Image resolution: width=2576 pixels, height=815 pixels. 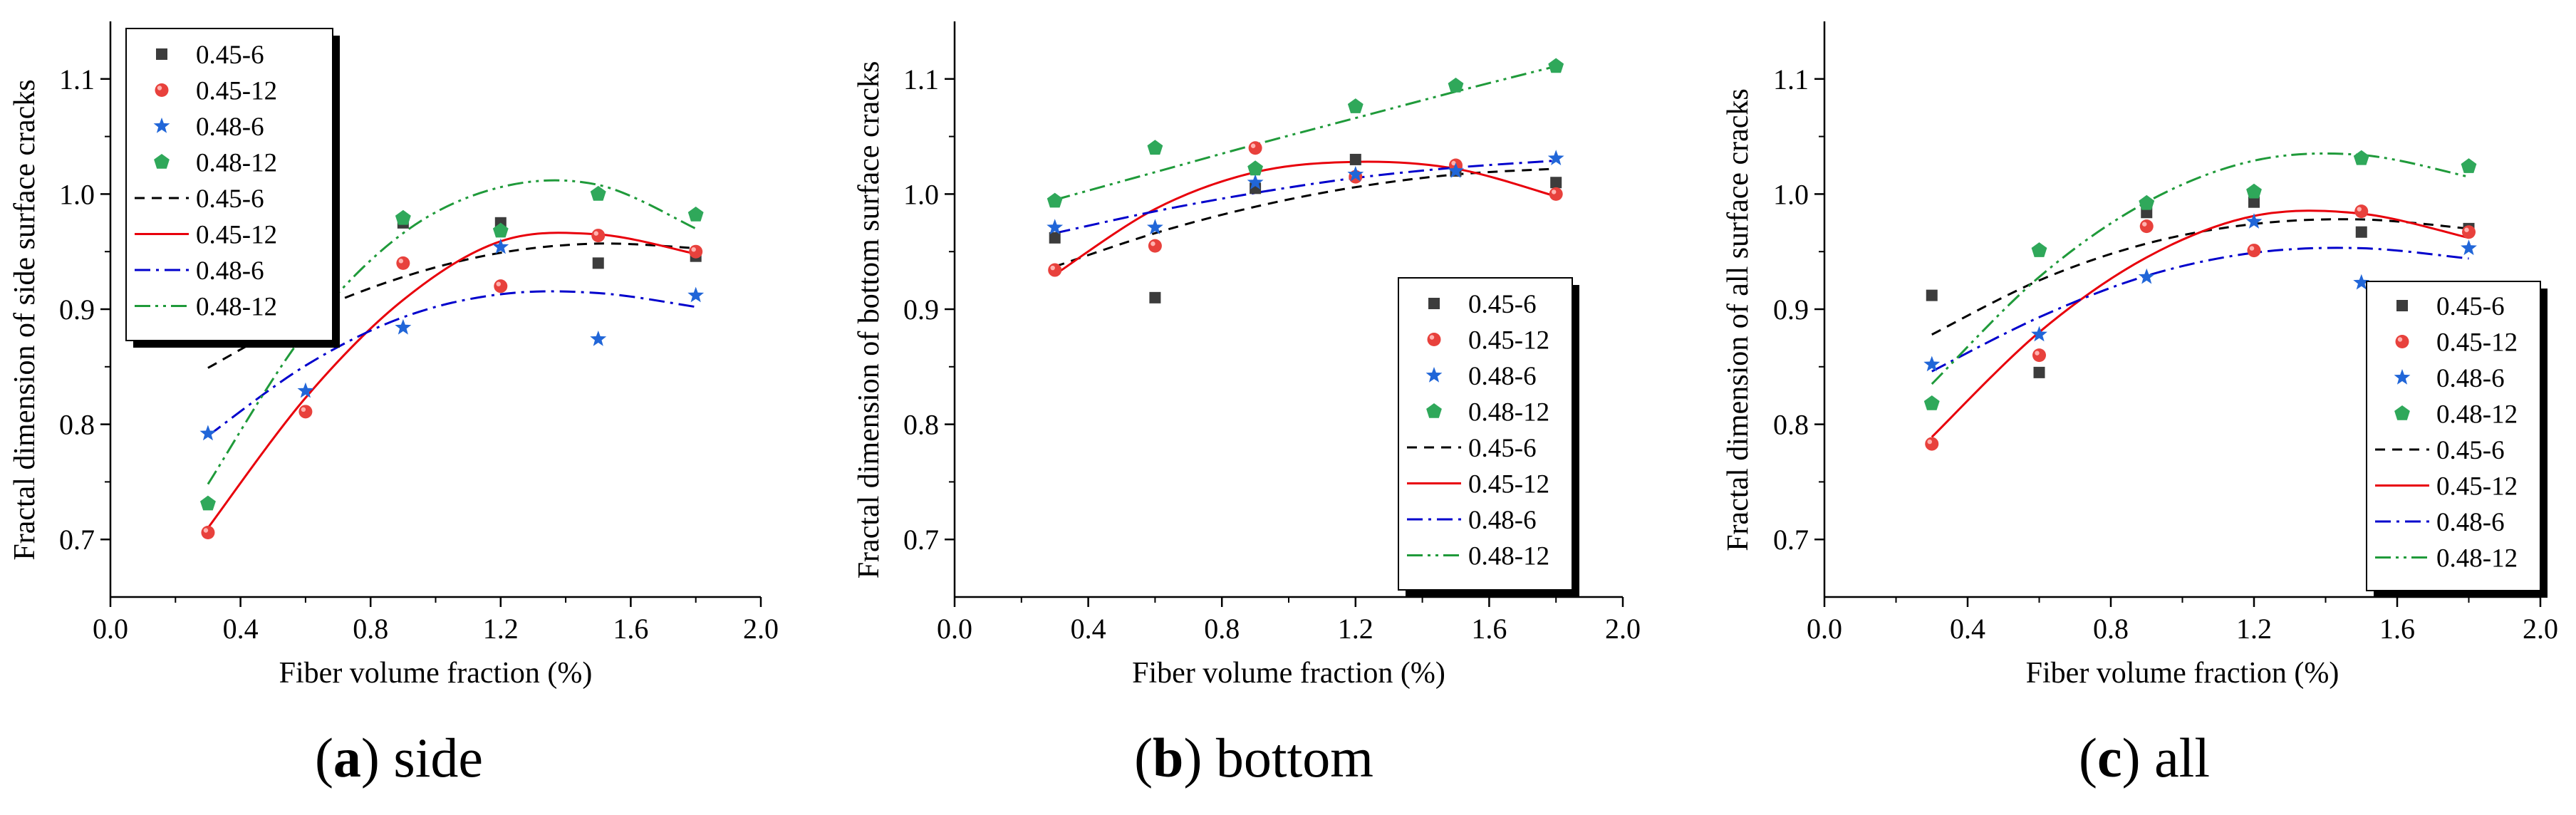 What do you see at coordinates (1305, 218) in the screenshot?
I see `fit-curve-0.45-12` at bounding box center [1305, 218].